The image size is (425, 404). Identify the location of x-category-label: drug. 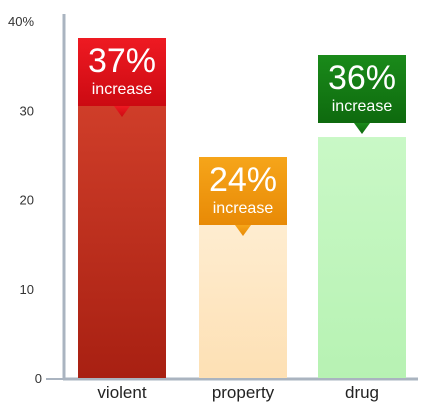
(362, 392).